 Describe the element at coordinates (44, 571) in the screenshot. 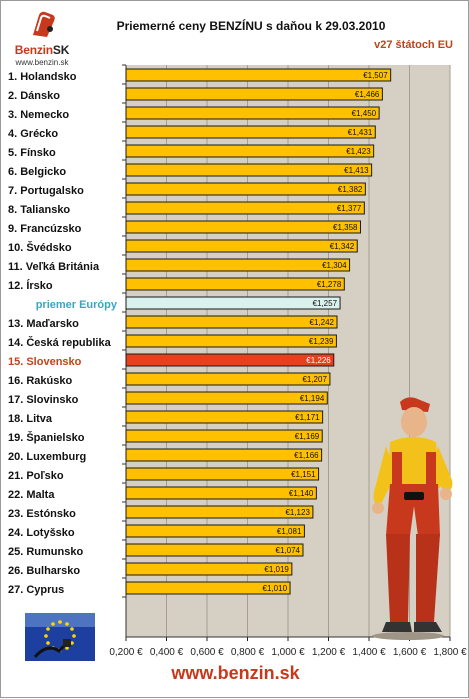

I see `country-label: 26. Bulharsko` at that location.